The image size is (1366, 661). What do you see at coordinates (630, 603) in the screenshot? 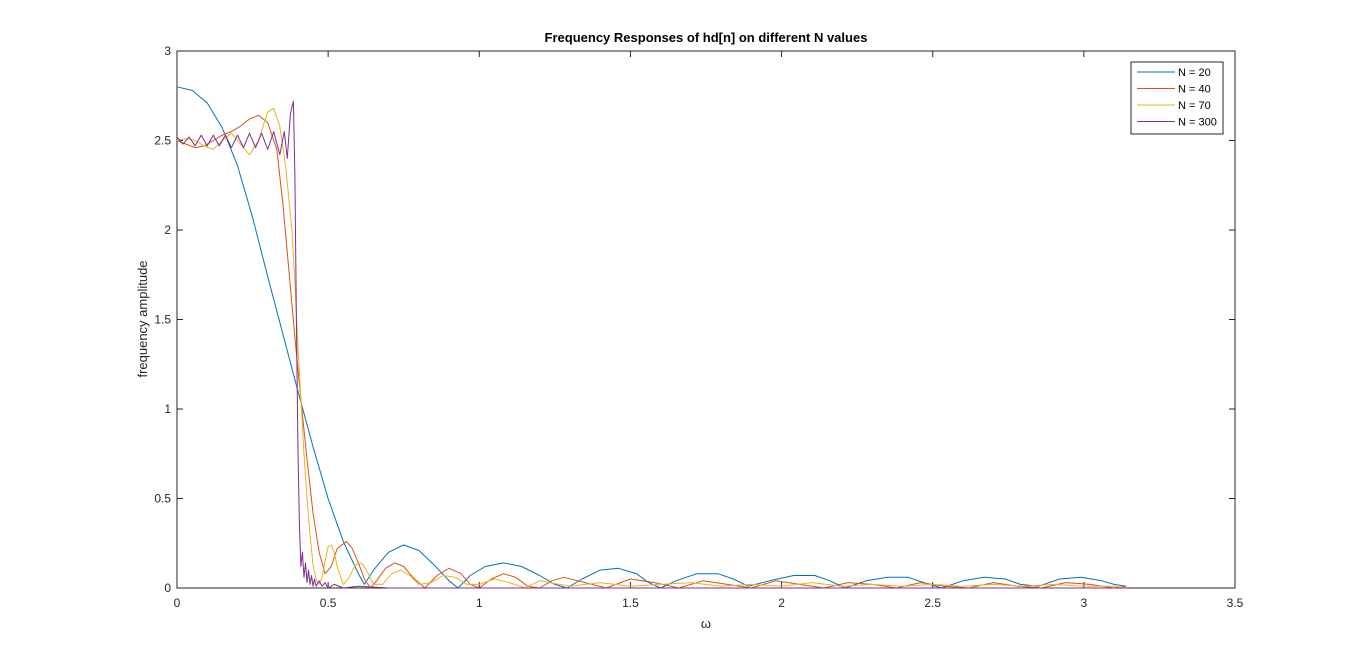
I see `x-tick-label: 1.5` at bounding box center [630, 603].